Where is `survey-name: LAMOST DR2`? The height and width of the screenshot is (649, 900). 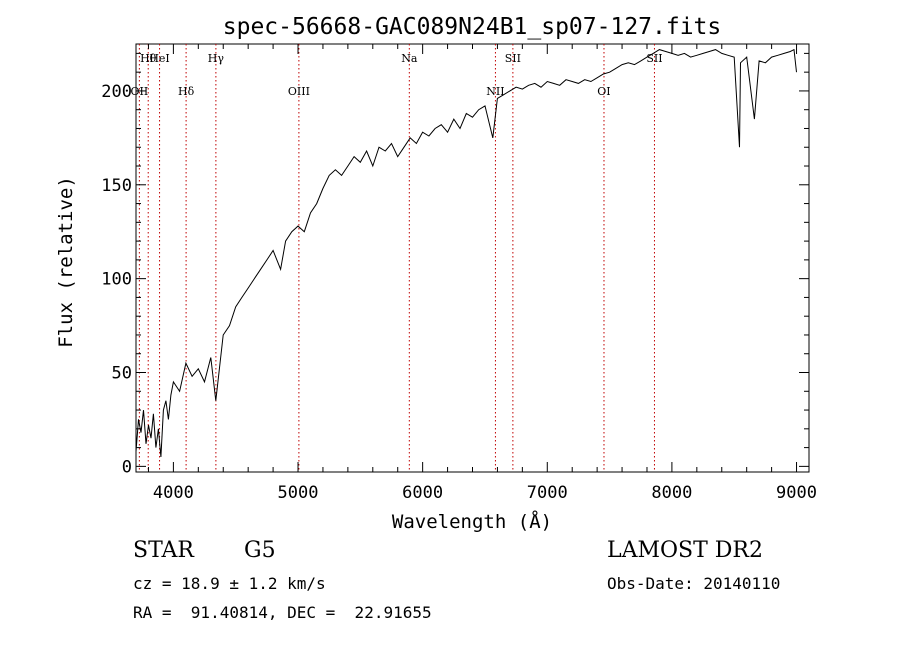 survey-name: LAMOST DR2 is located at coordinates (685, 550).